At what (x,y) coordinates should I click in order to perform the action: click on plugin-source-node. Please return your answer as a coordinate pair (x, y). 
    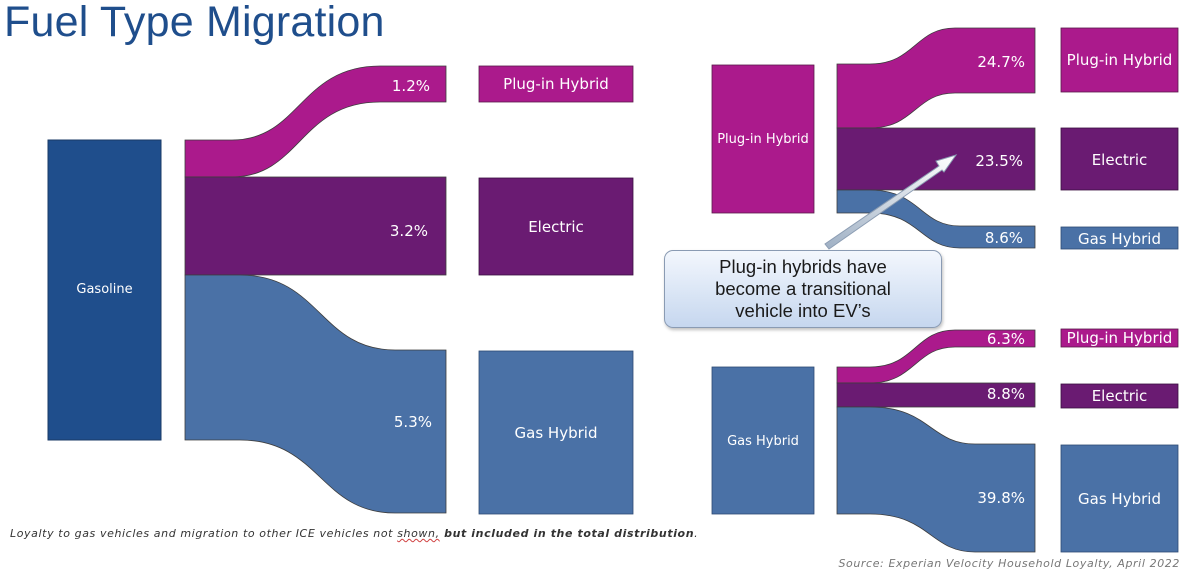
    Looking at the image, I should click on (763, 139).